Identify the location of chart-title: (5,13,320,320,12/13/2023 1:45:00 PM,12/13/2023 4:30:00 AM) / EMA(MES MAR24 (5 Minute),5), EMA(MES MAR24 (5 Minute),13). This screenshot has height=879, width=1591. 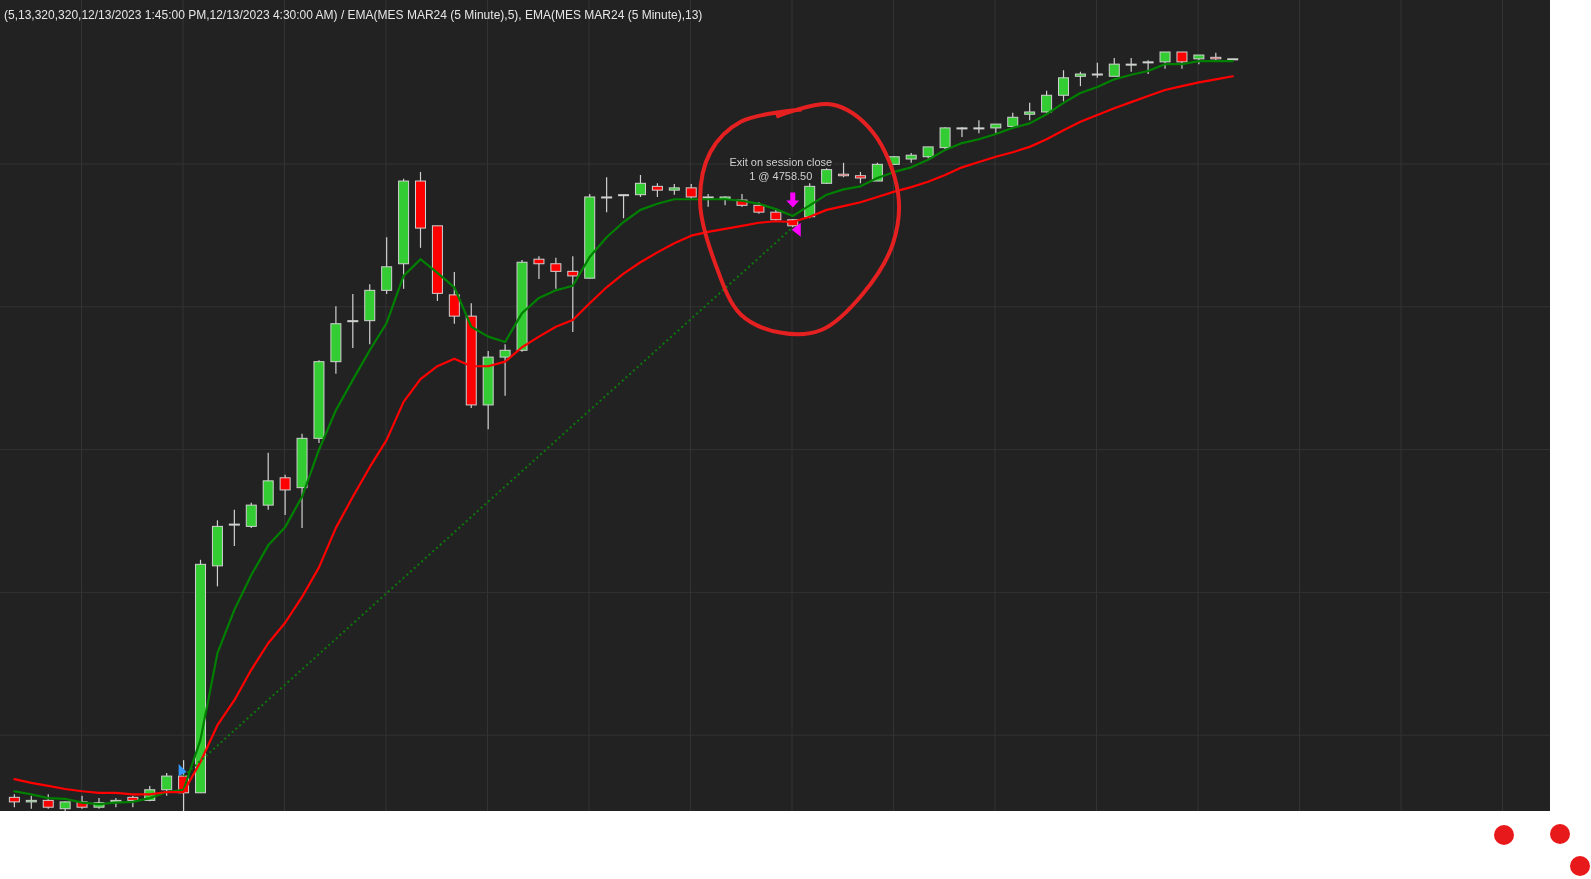
(353, 15).